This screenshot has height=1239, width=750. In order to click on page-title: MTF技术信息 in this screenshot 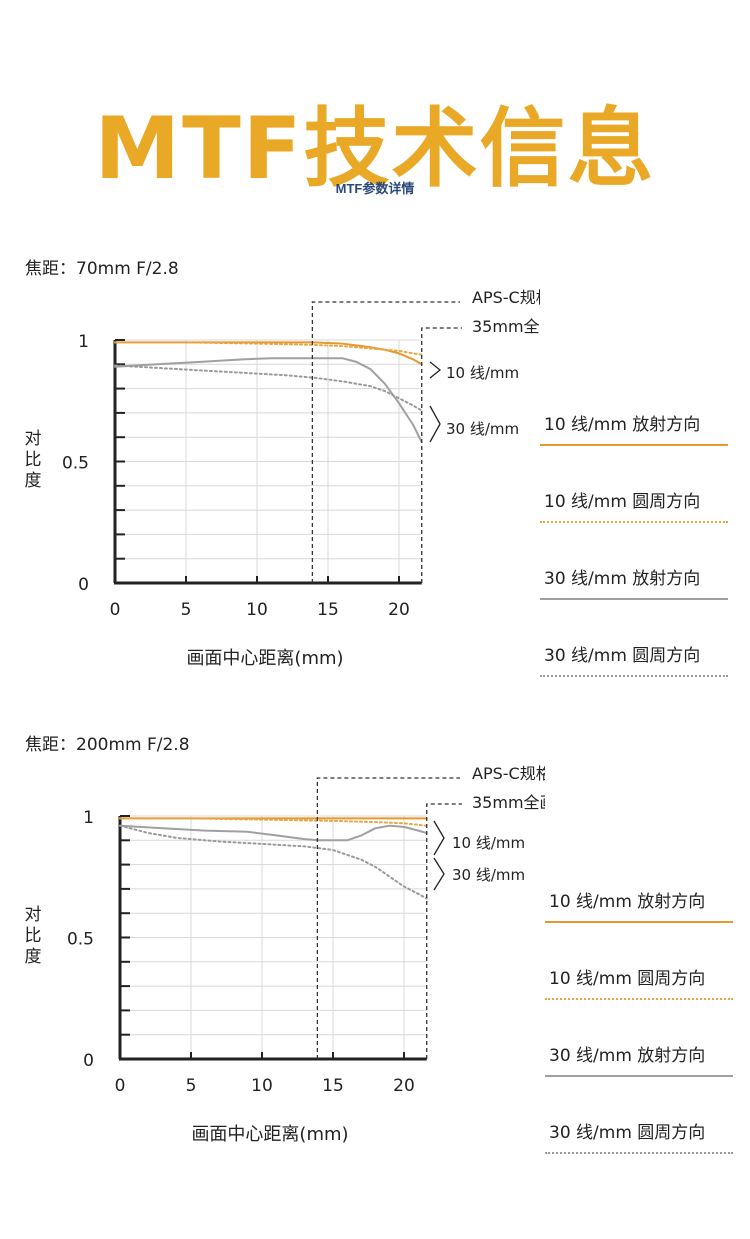, I will do `click(375, 149)`.